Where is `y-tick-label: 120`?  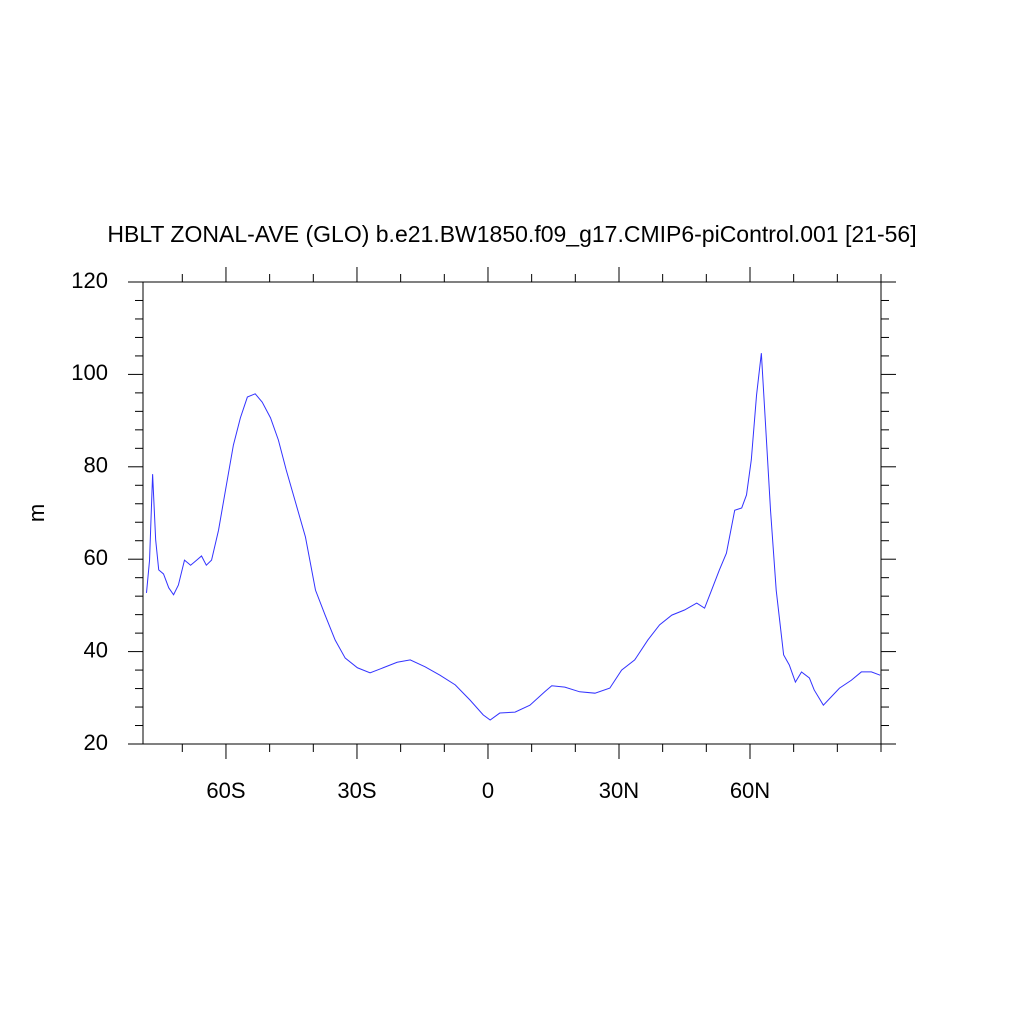
y-tick-label: 120 is located at coordinates (89, 280).